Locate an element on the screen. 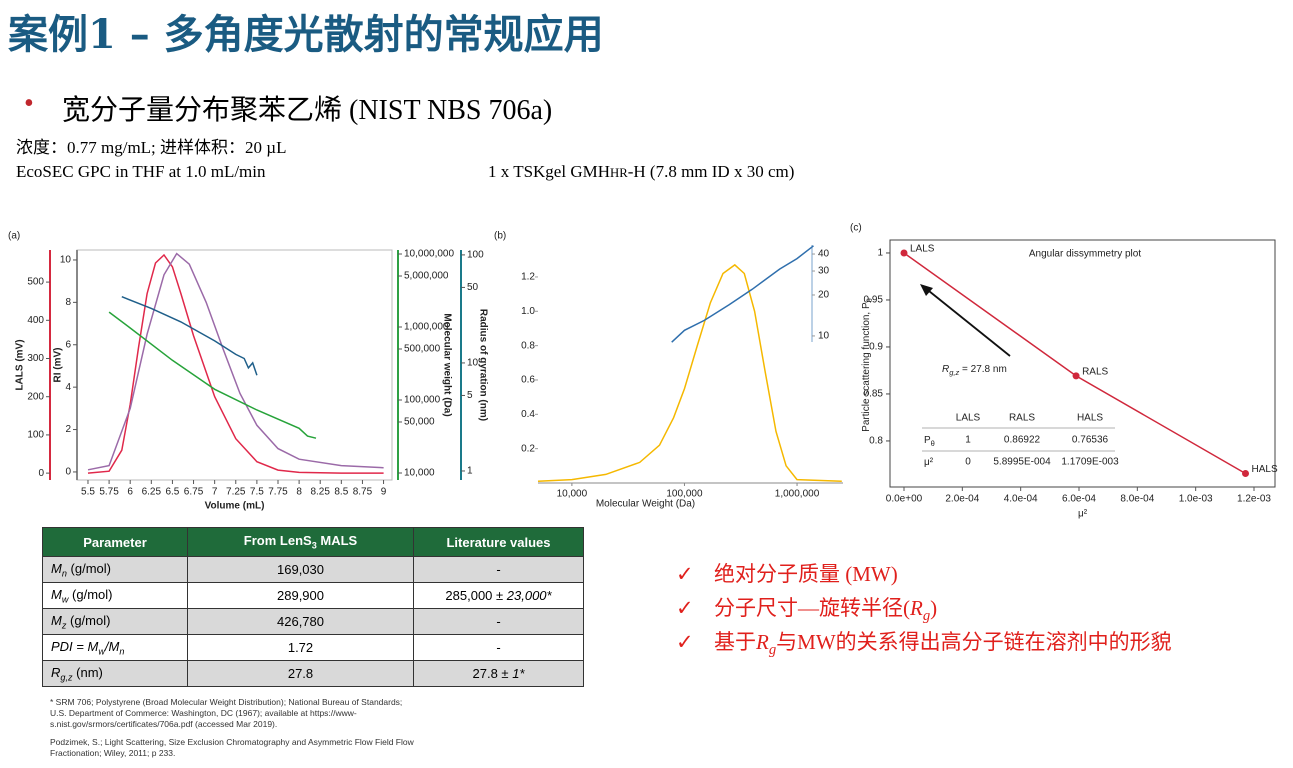 The image size is (1293, 768). y-tick-label: 20 is located at coordinates (824, 295).